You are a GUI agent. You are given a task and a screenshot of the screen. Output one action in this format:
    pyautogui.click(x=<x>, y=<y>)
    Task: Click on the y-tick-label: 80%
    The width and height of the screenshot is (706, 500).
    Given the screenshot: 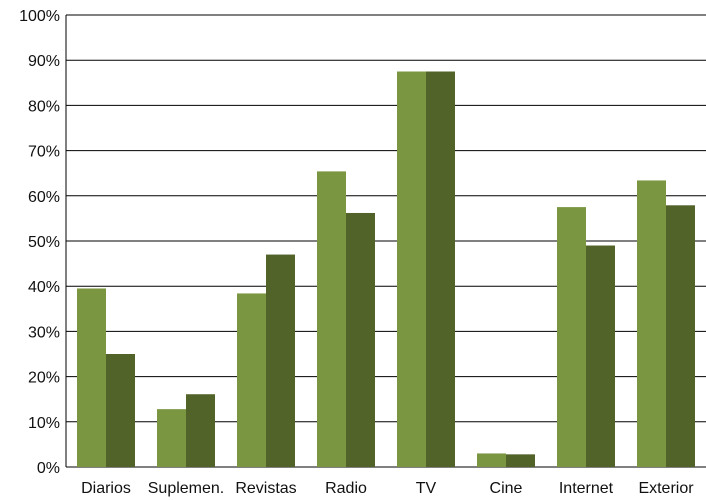 What is the action you would take?
    pyautogui.click(x=44, y=106)
    